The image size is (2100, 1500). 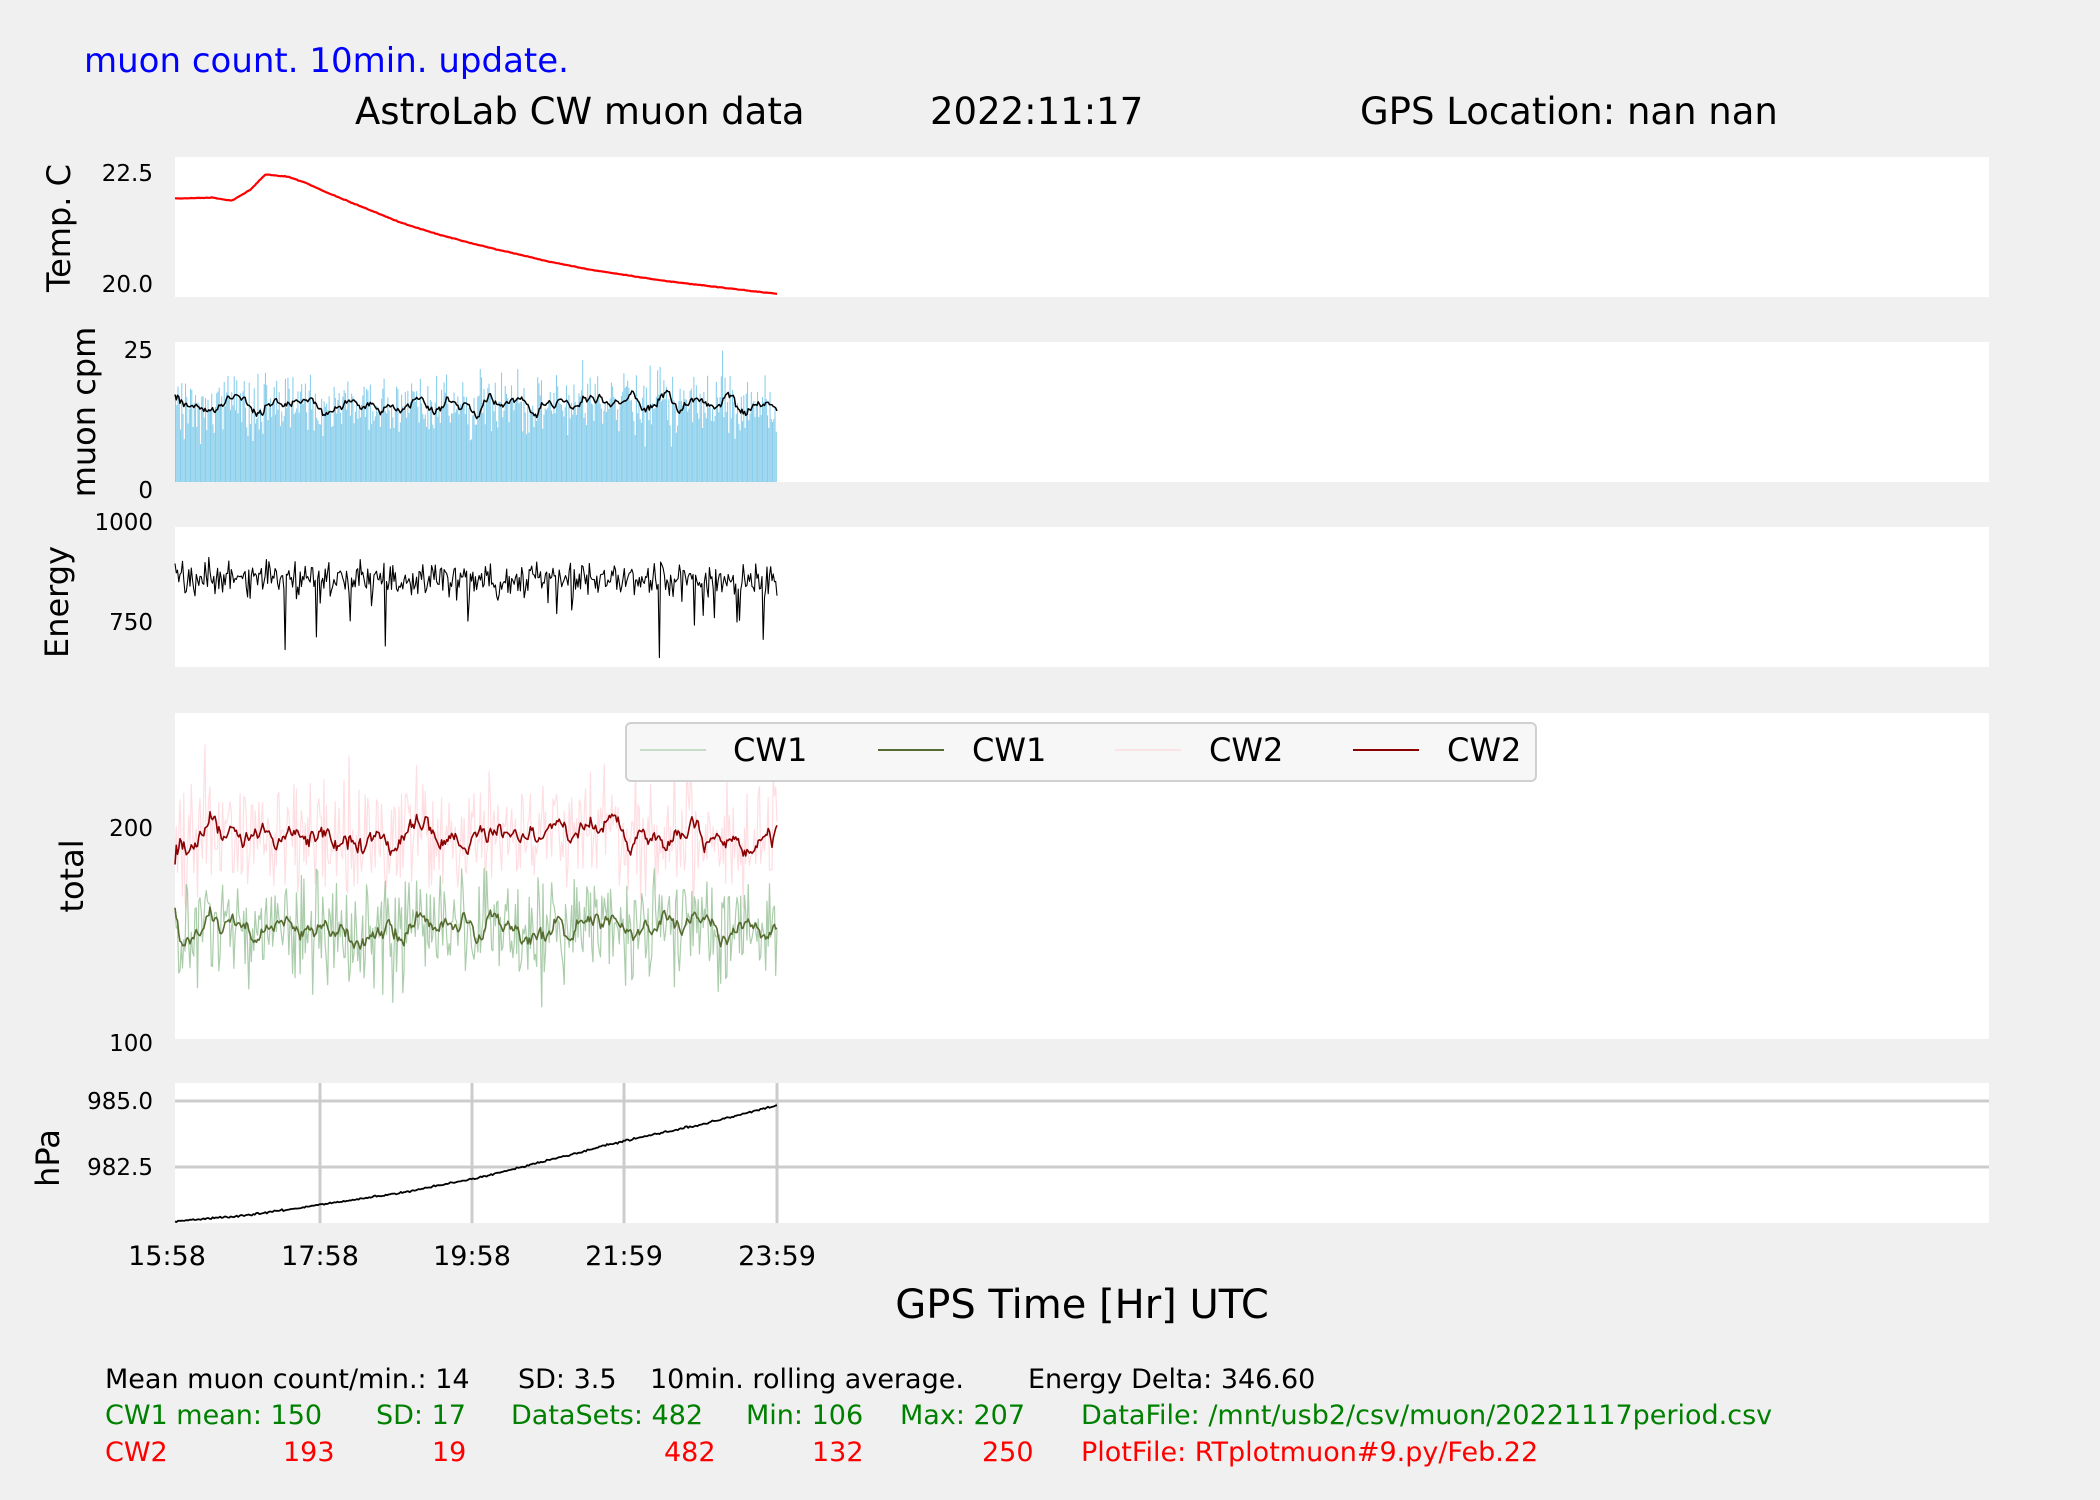 I want to click on legend: CW1 CW1 CW2 CW2, so click(x=1081, y=752).